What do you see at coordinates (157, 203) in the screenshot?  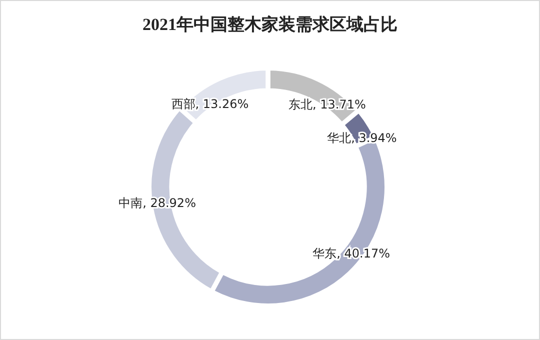 I see `slice-label: 中南, 28.92%` at bounding box center [157, 203].